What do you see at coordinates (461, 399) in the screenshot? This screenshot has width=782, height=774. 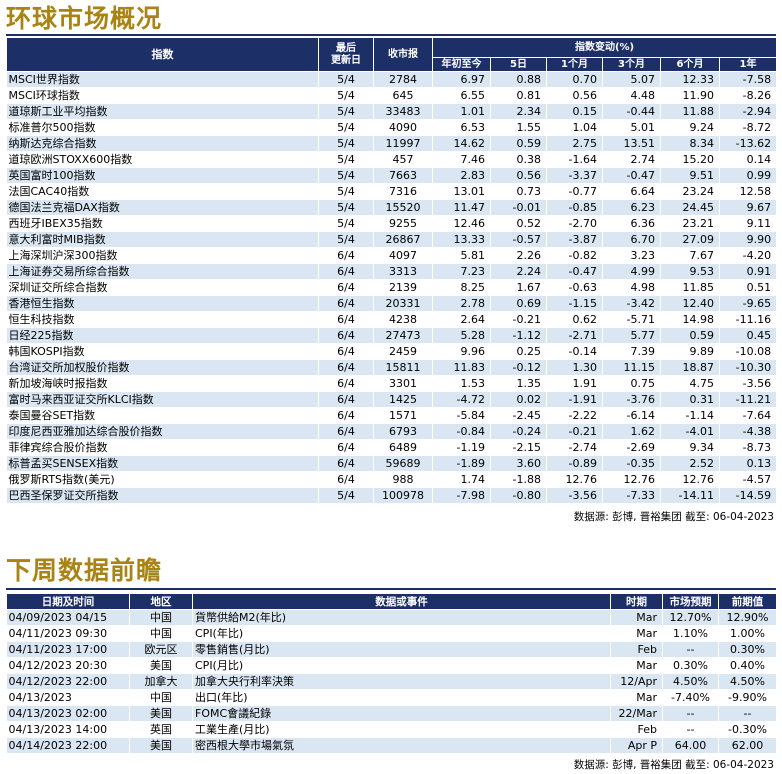 I see `change-value: -4.72` at bounding box center [461, 399].